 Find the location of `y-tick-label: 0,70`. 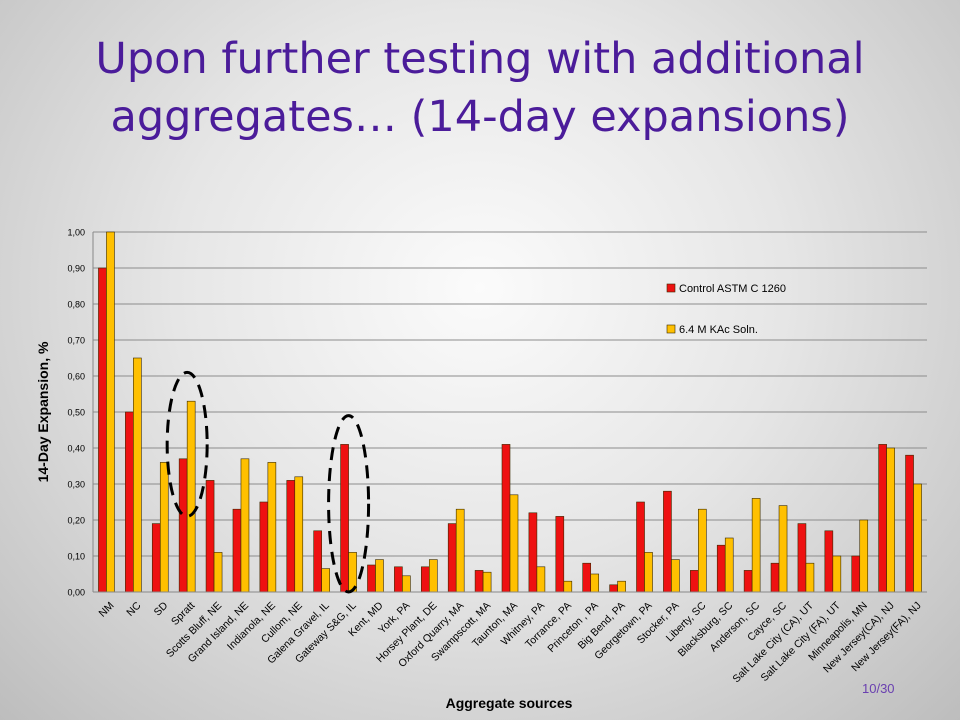

y-tick-label: 0,70 is located at coordinates (76, 341).